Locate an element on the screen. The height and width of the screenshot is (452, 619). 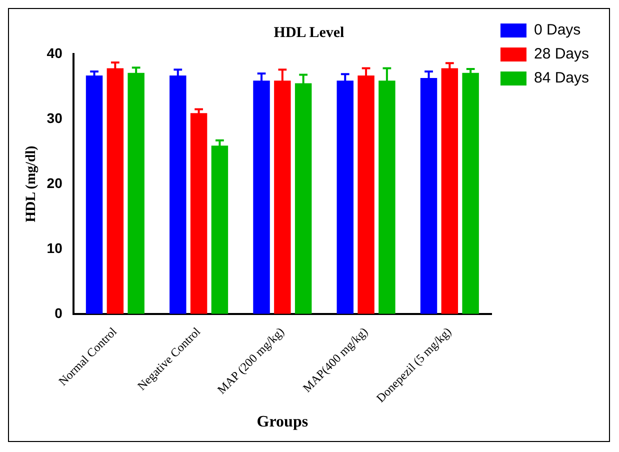
y-tick-label: 10 is located at coordinates (54, 248).